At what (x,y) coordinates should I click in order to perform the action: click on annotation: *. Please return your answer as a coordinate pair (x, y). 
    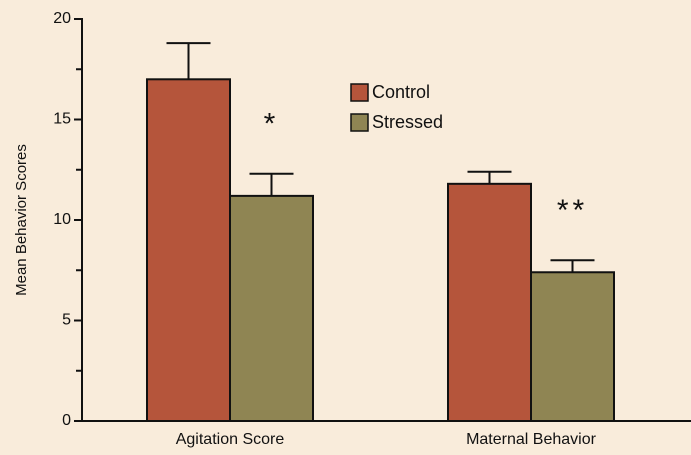
    Looking at the image, I should click on (272, 124).